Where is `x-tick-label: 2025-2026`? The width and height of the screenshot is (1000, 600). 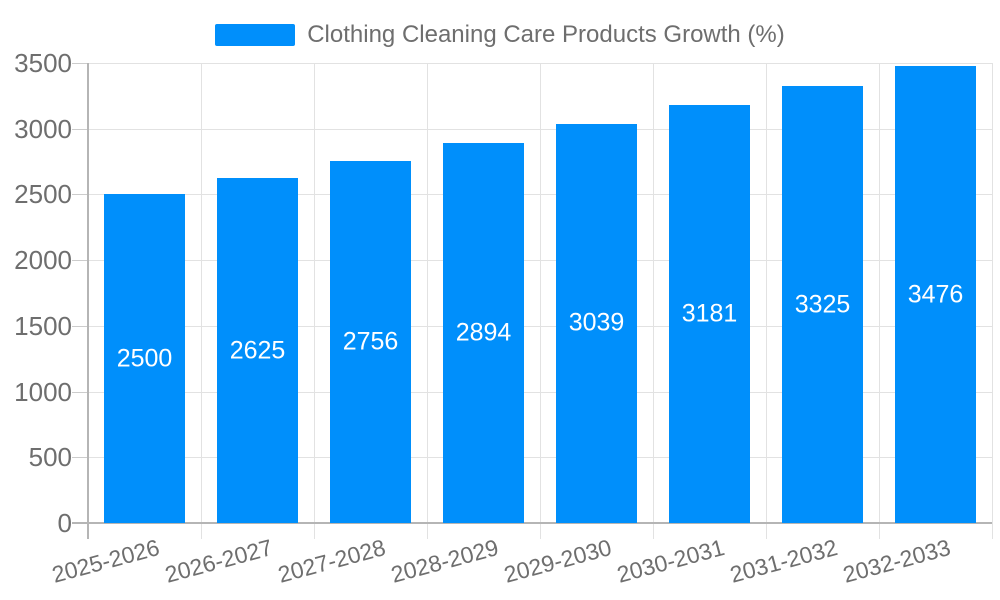
x-tick-label: 2025-2026 is located at coordinates (105, 561).